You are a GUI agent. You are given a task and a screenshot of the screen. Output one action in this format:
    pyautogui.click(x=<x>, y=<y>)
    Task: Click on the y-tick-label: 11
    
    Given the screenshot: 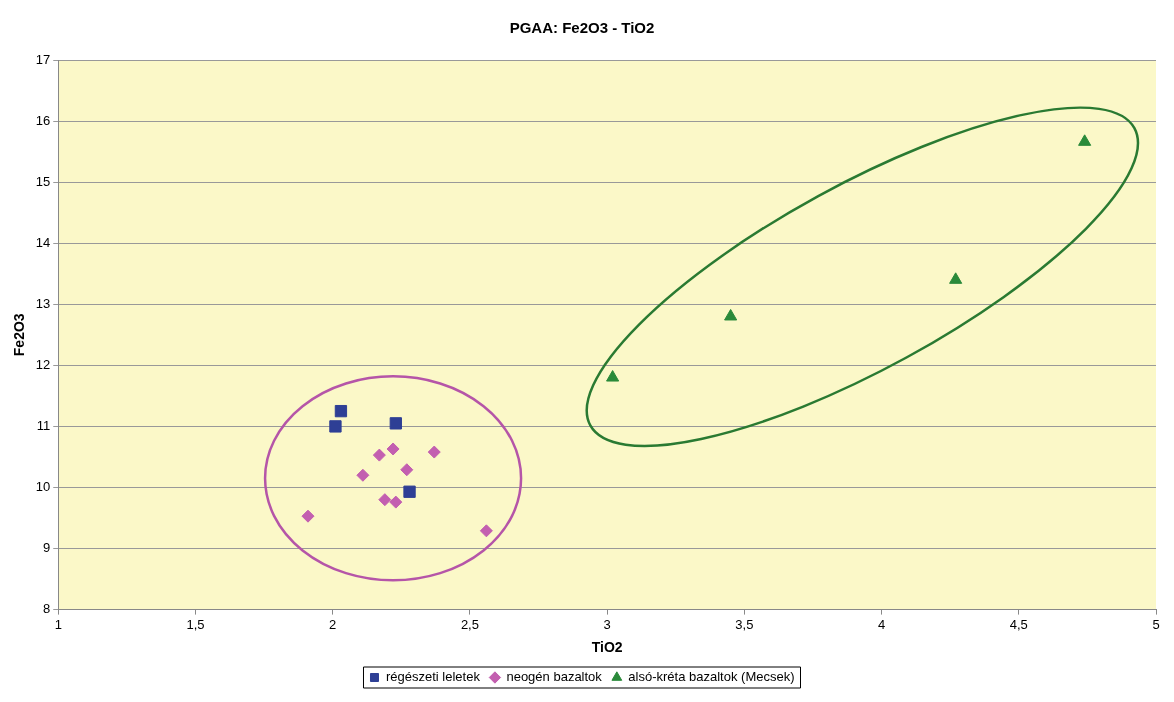 What is the action you would take?
    pyautogui.click(x=43, y=425)
    